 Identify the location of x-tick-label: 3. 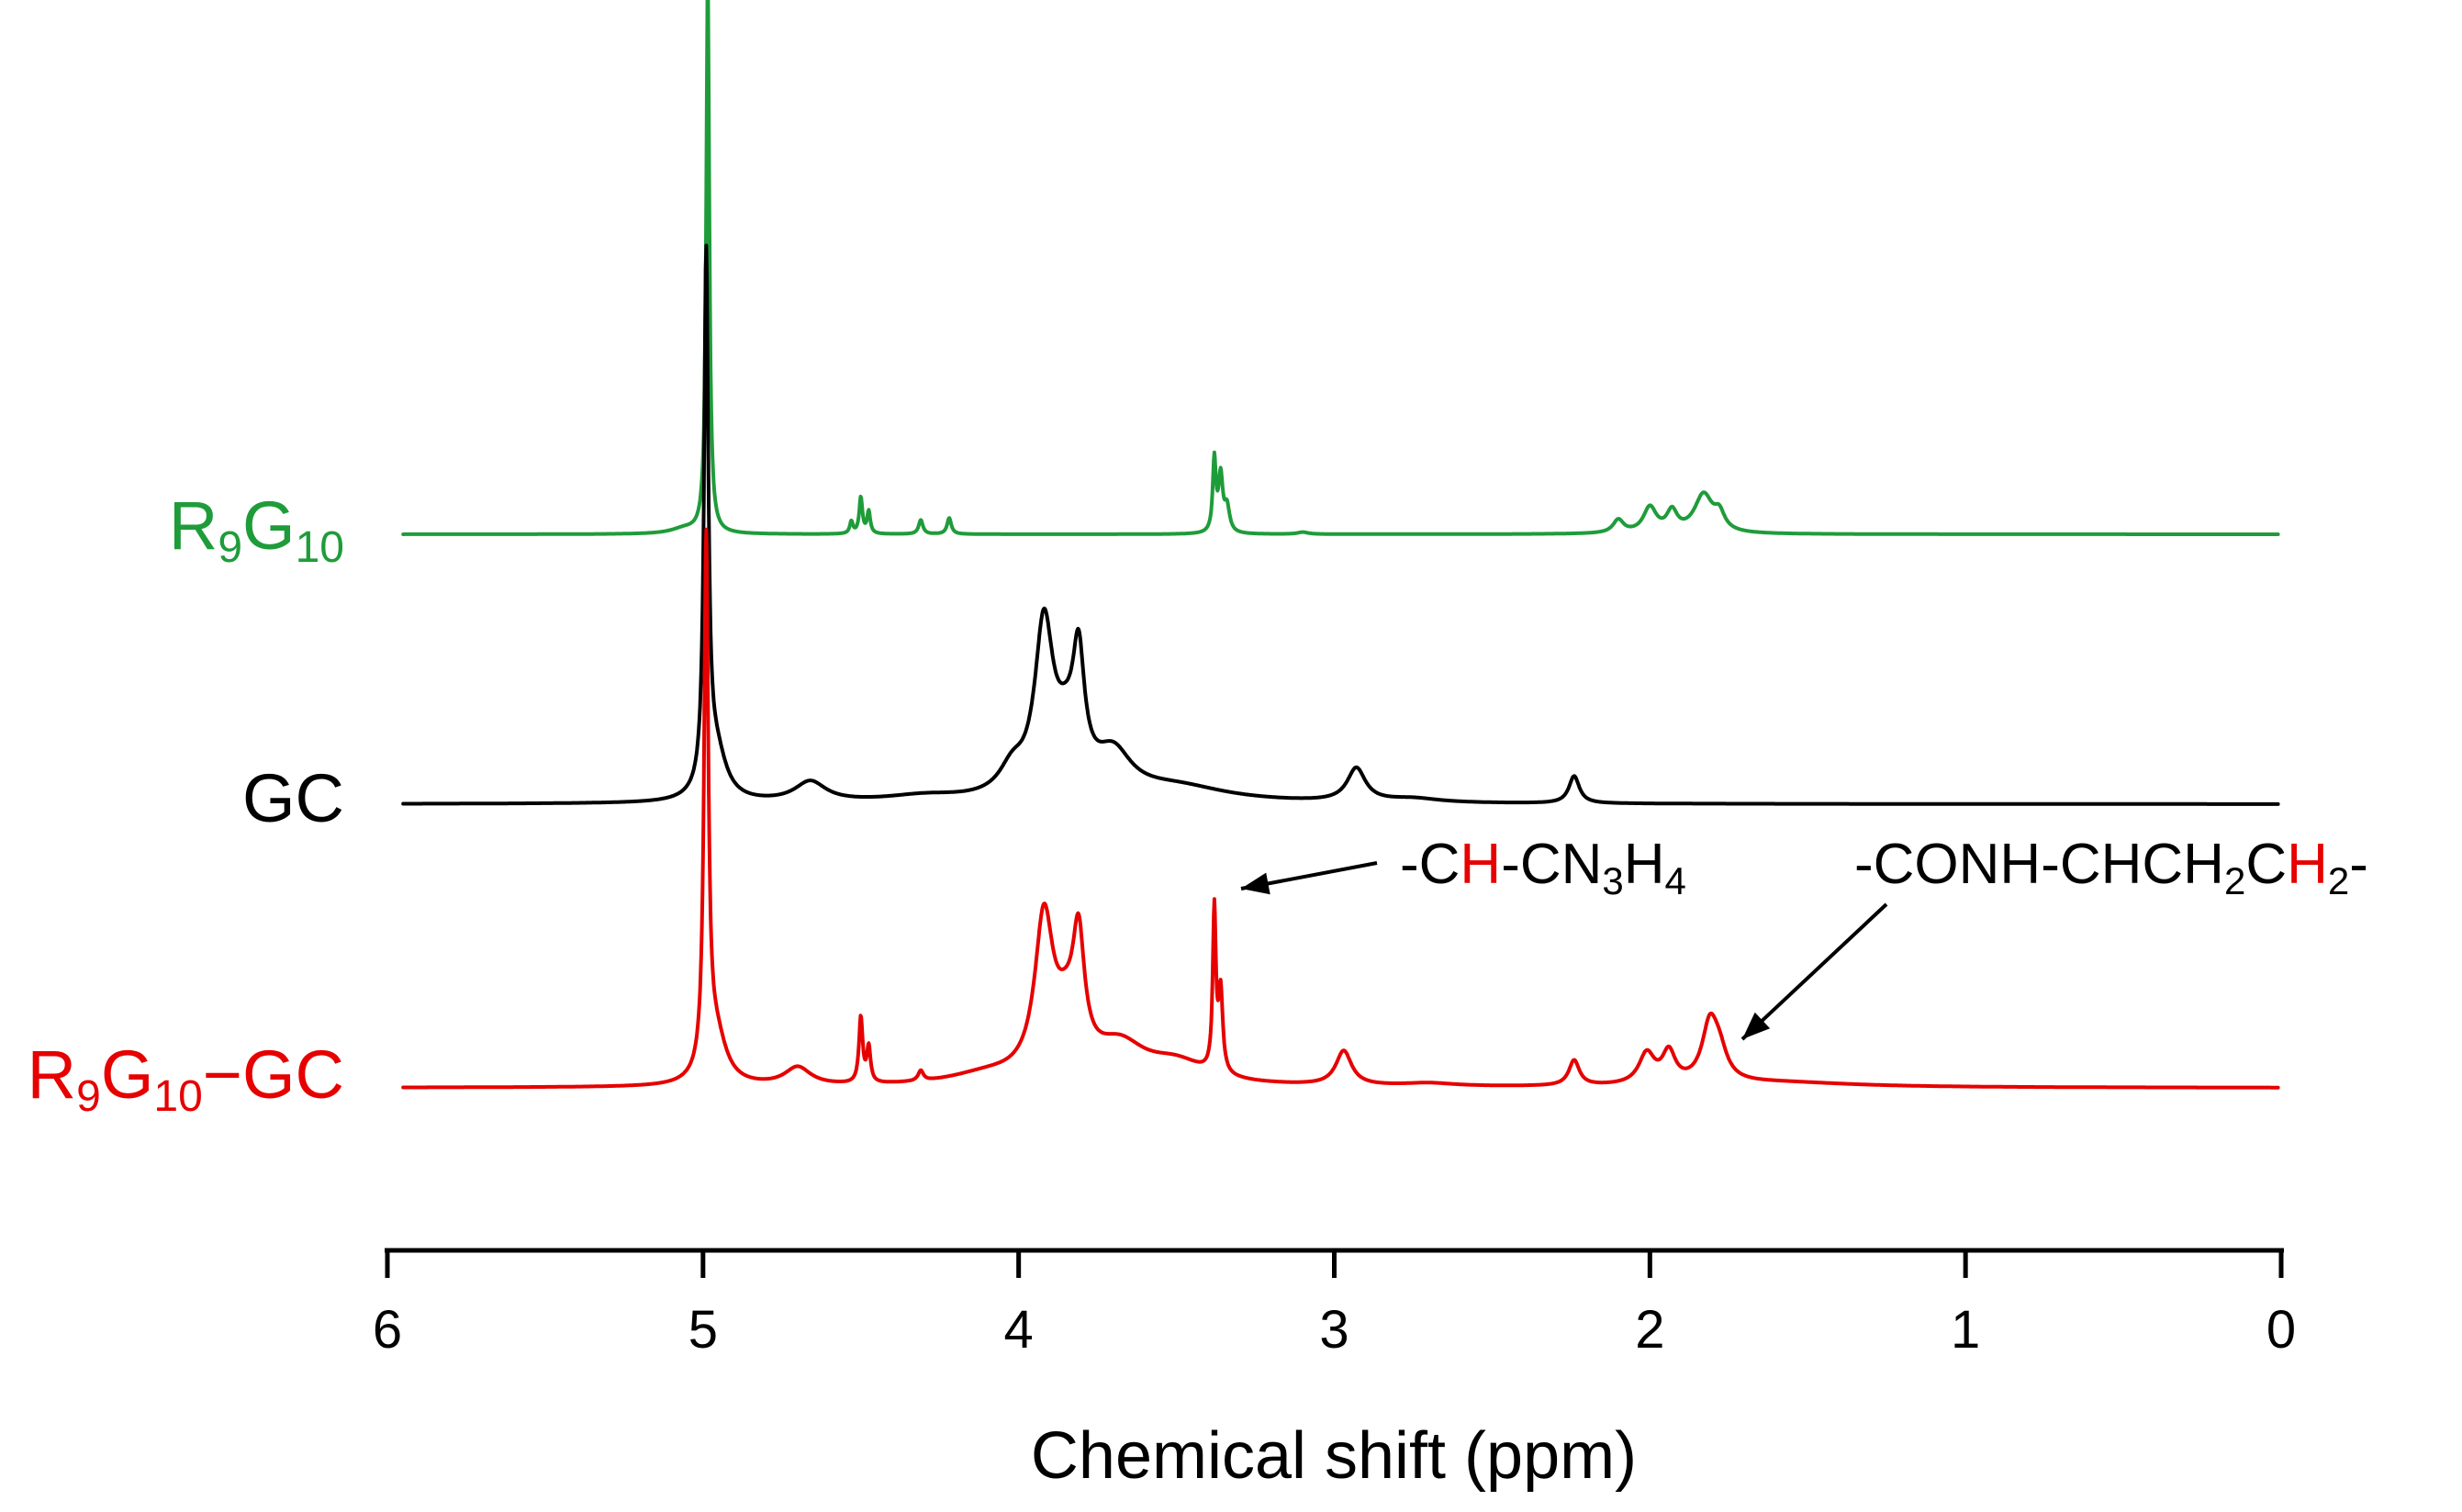
(1334, 1330).